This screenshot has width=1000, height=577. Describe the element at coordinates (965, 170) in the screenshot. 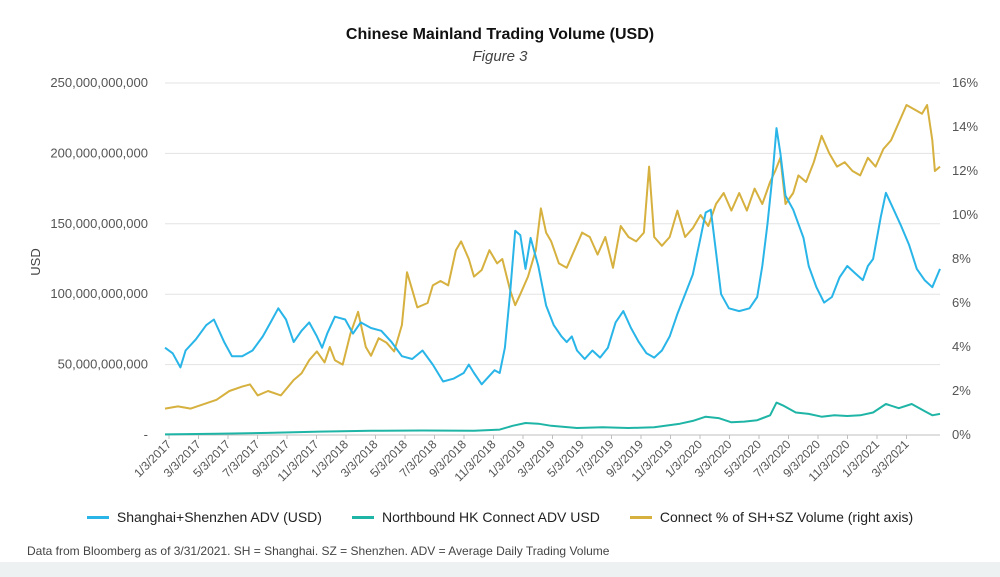

I see `y2-tick-label: 12%` at that location.